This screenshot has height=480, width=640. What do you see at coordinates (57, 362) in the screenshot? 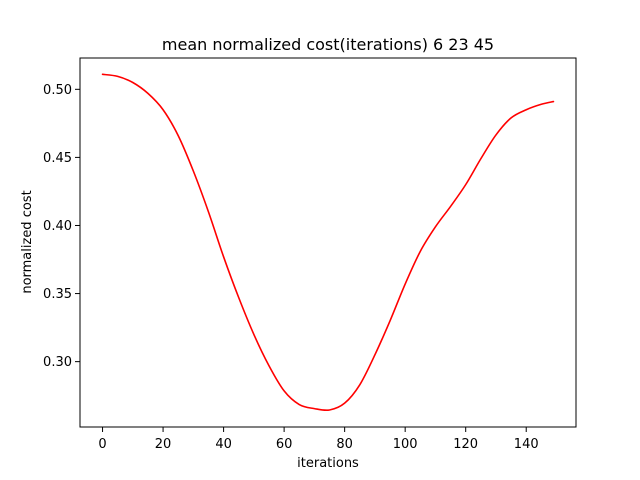
I see `y-tick-label: 0.30` at bounding box center [57, 362].